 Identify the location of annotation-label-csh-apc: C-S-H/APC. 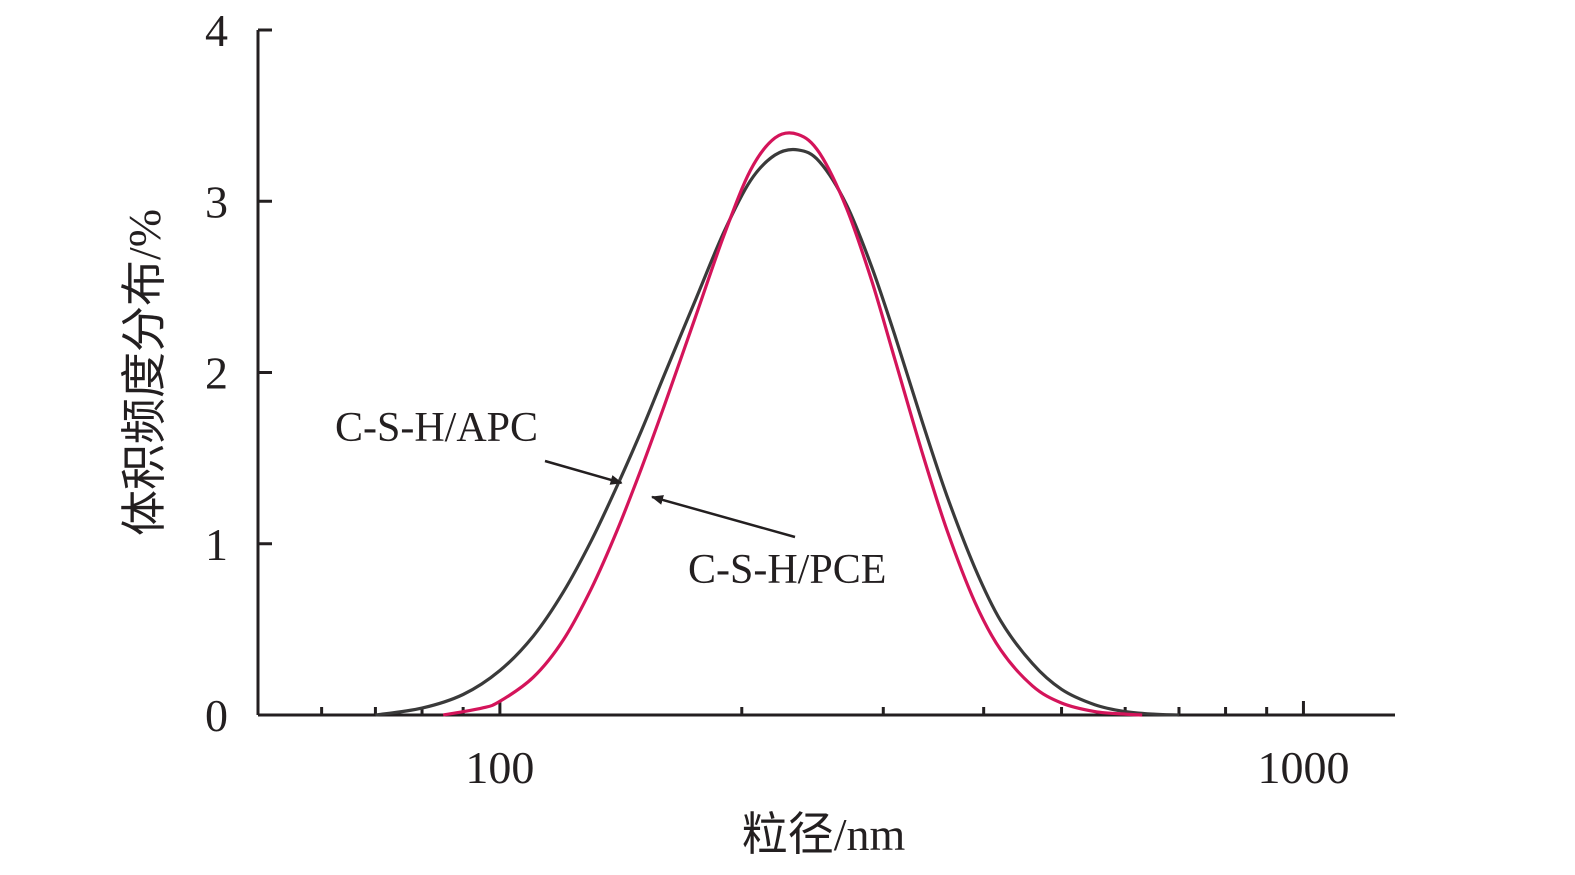
(436, 428).